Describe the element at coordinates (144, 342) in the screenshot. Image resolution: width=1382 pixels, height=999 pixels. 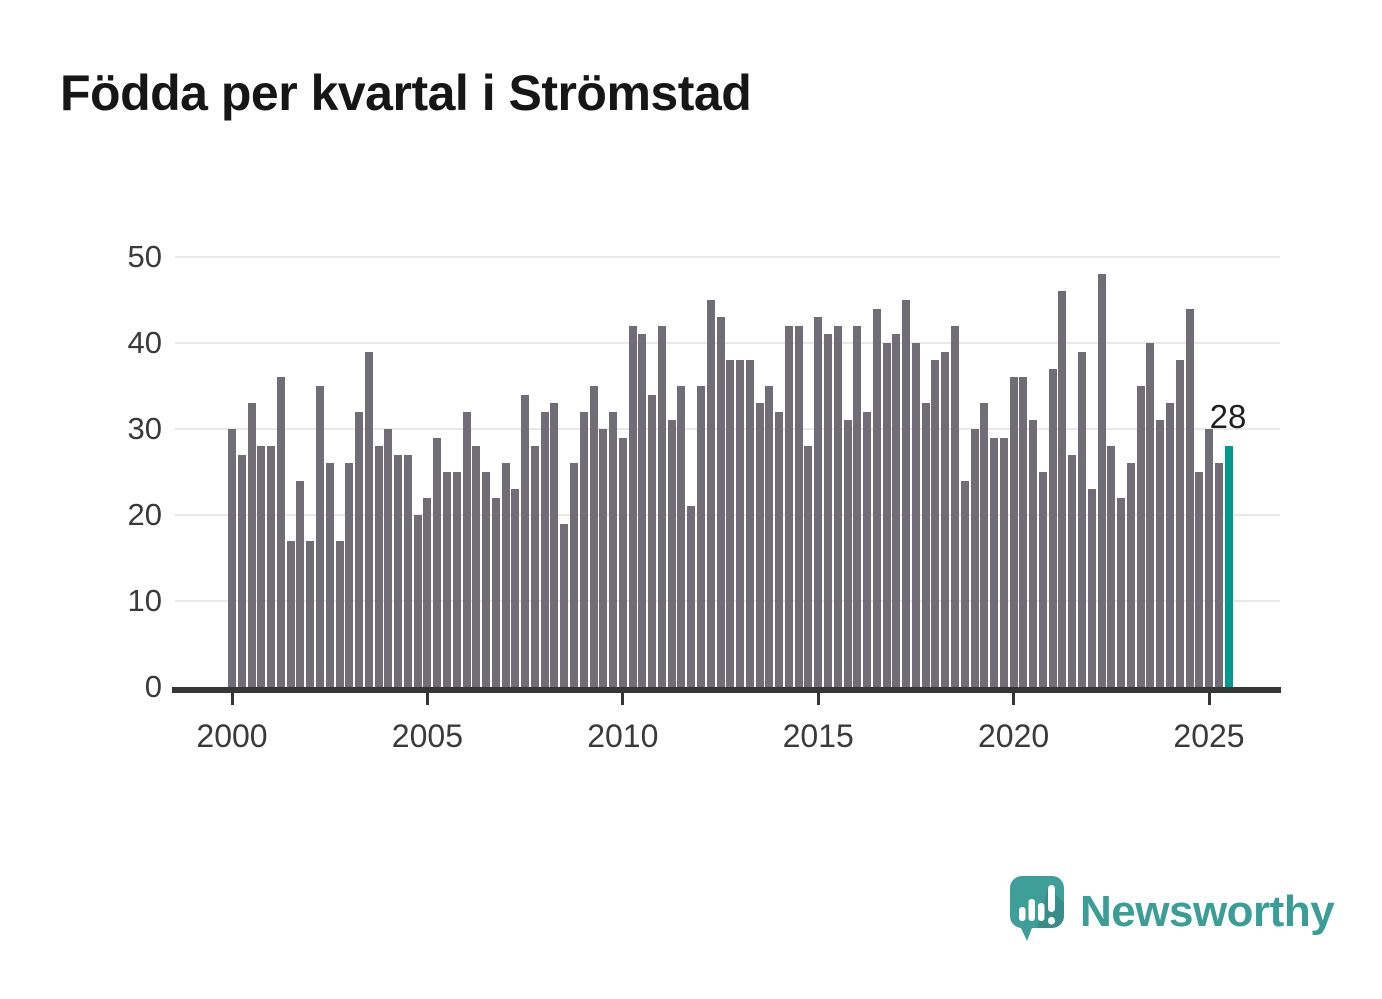
I see `y-axis-tick-label: 40` at that location.